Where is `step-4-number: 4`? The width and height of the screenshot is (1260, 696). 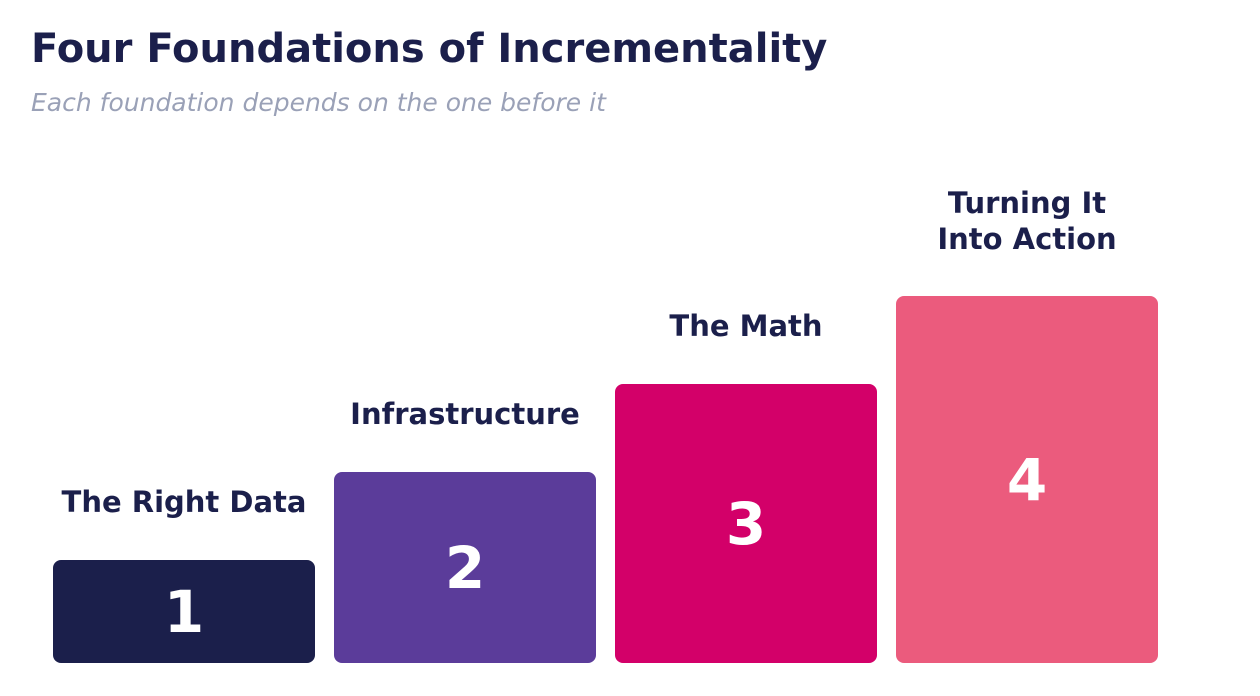 step-4-number: 4 is located at coordinates (1027, 479).